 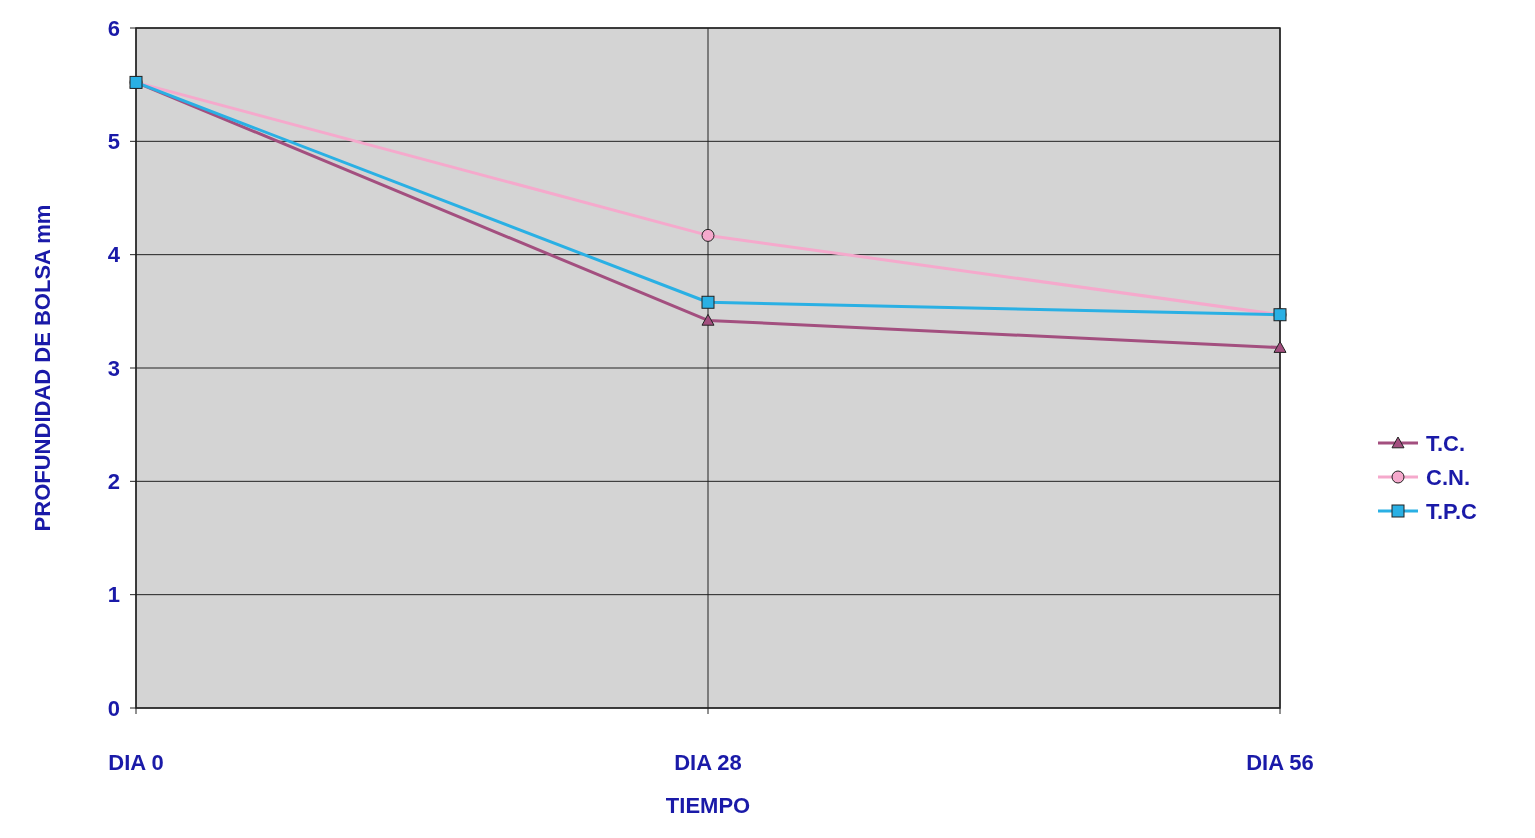 What do you see at coordinates (113, 28) in the screenshot?
I see `y-tick-label: 6` at bounding box center [113, 28].